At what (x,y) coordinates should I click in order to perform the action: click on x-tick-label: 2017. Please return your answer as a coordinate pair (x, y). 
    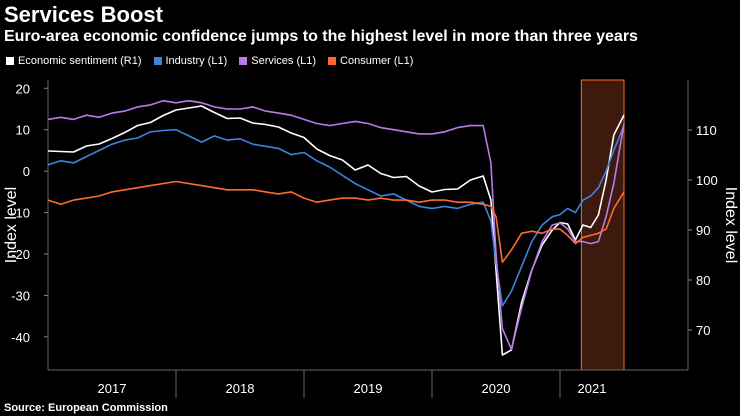
    Looking at the image, I should click on (112, 388).